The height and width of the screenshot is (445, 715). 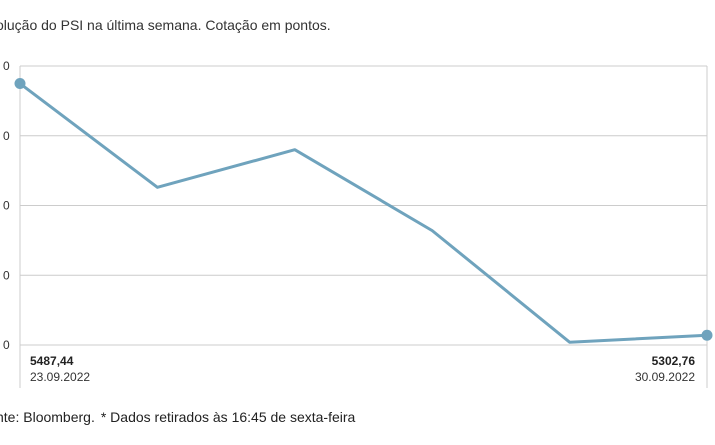 I want to click on end-labels: 5487,44 23.09.2022 5302,76 30.09.2022, so click(x=362, y=369).